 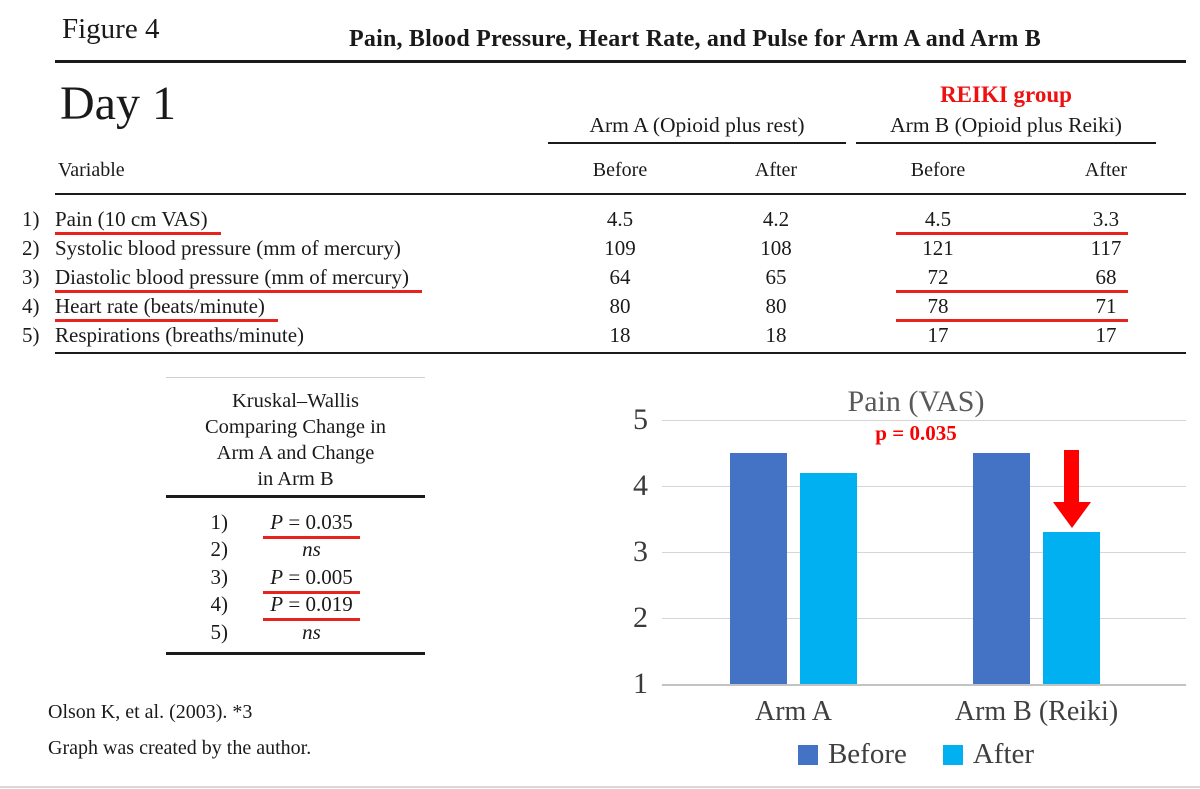 I want to click on cell-value: 109, so click(x=620, y=248).